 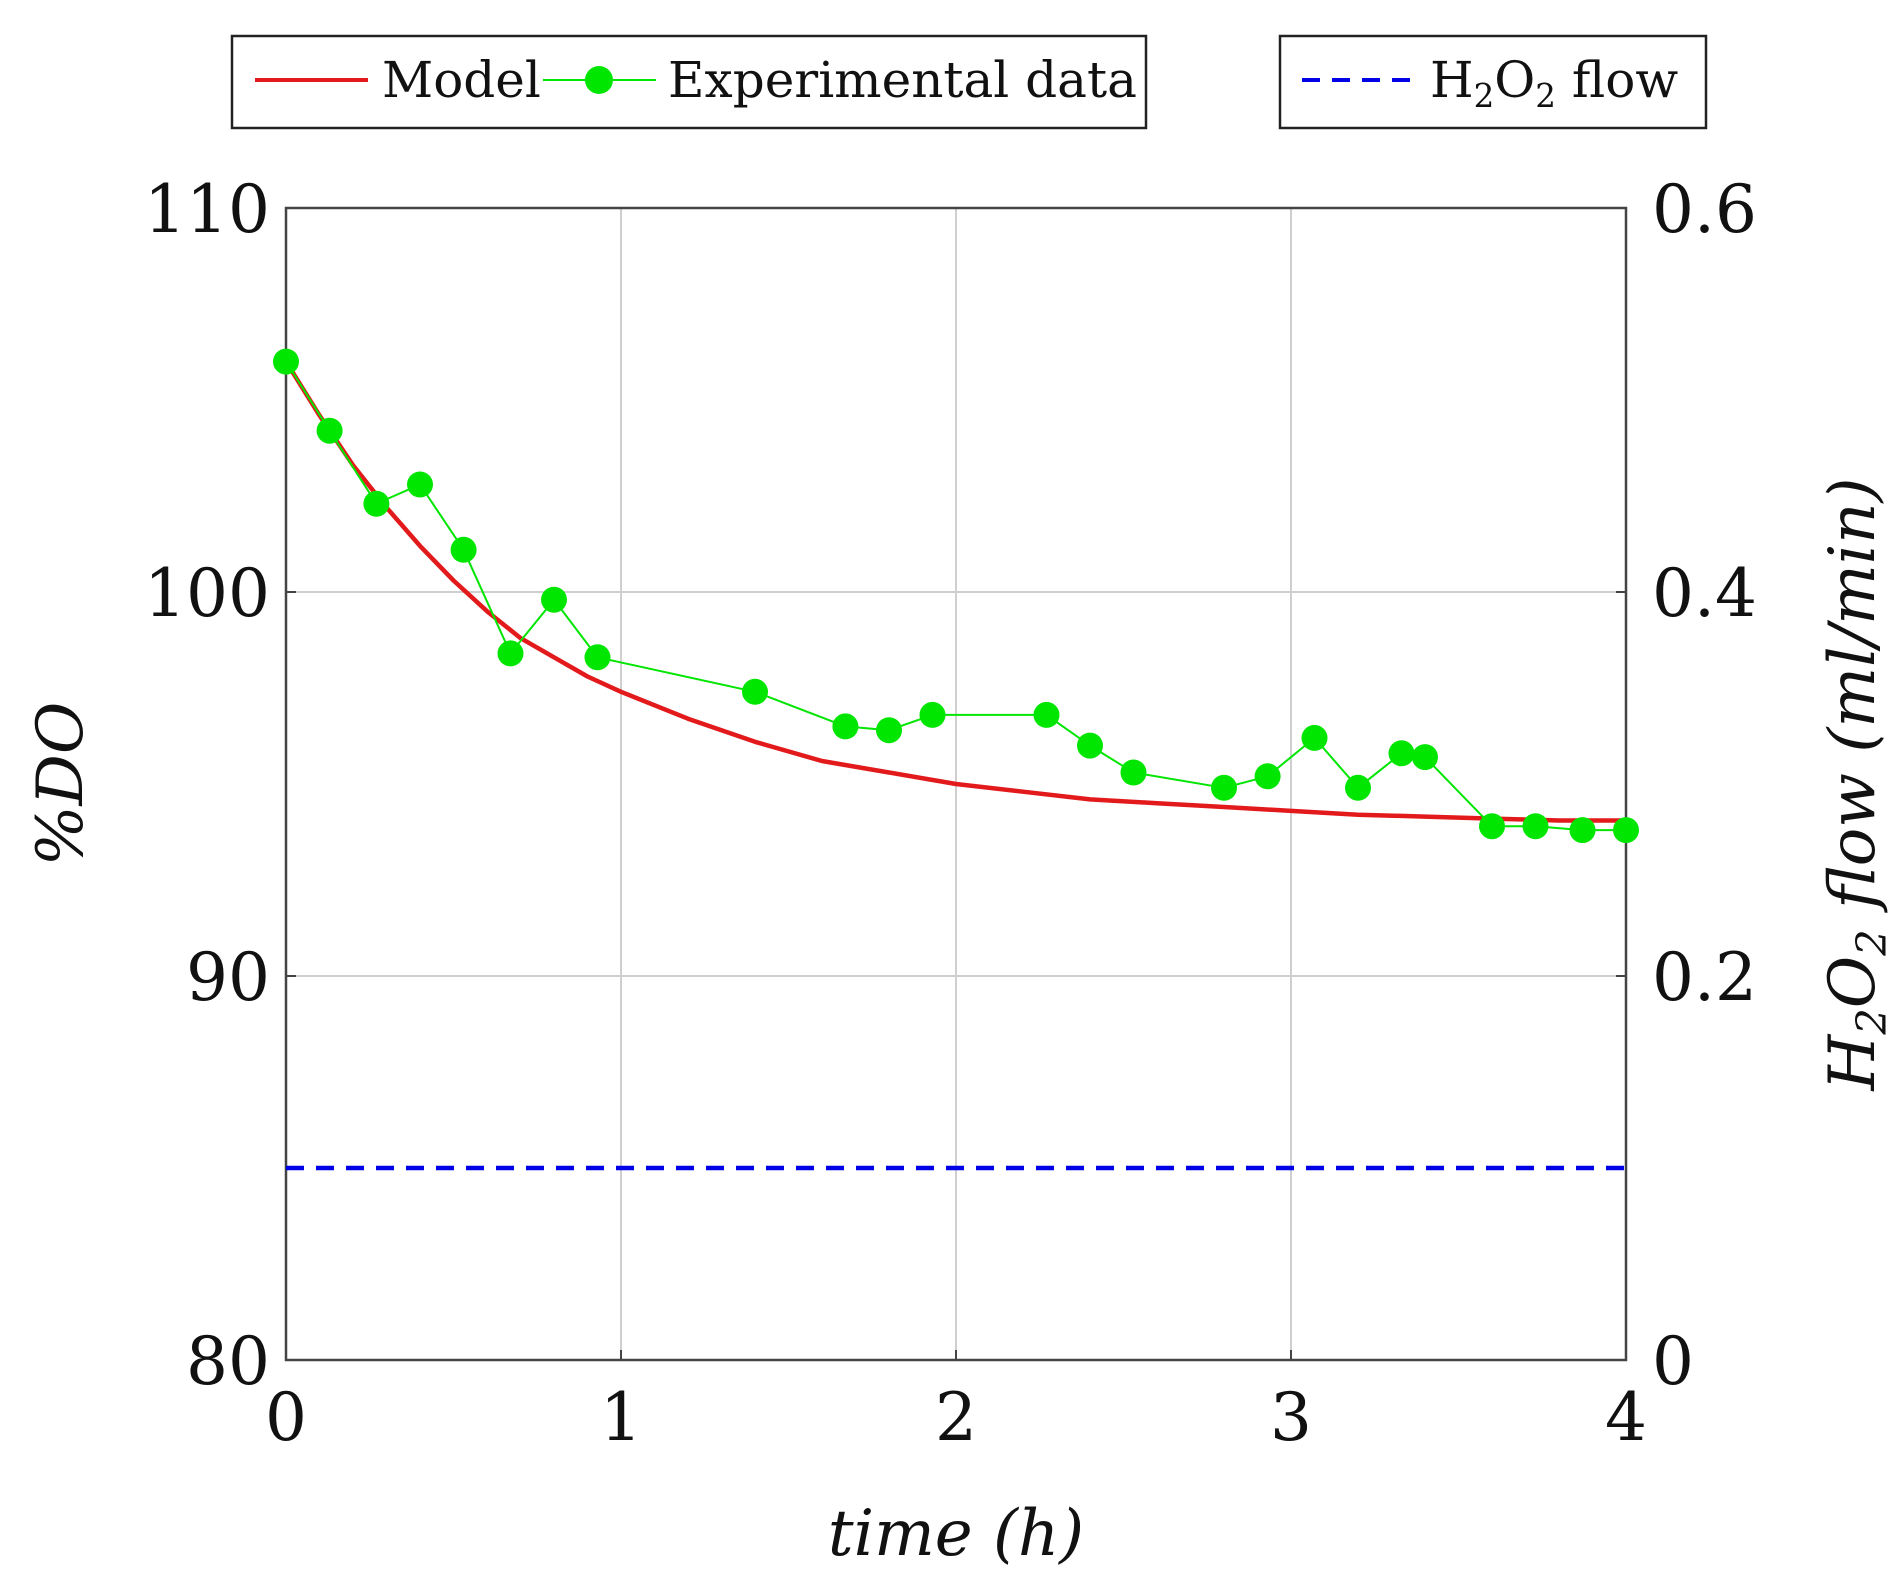 I want to click on legend-box-right, so click(x=1493, y=82).